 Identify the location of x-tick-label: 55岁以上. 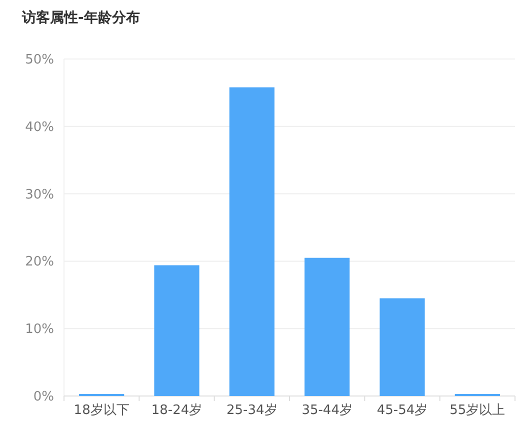
(478, 410).